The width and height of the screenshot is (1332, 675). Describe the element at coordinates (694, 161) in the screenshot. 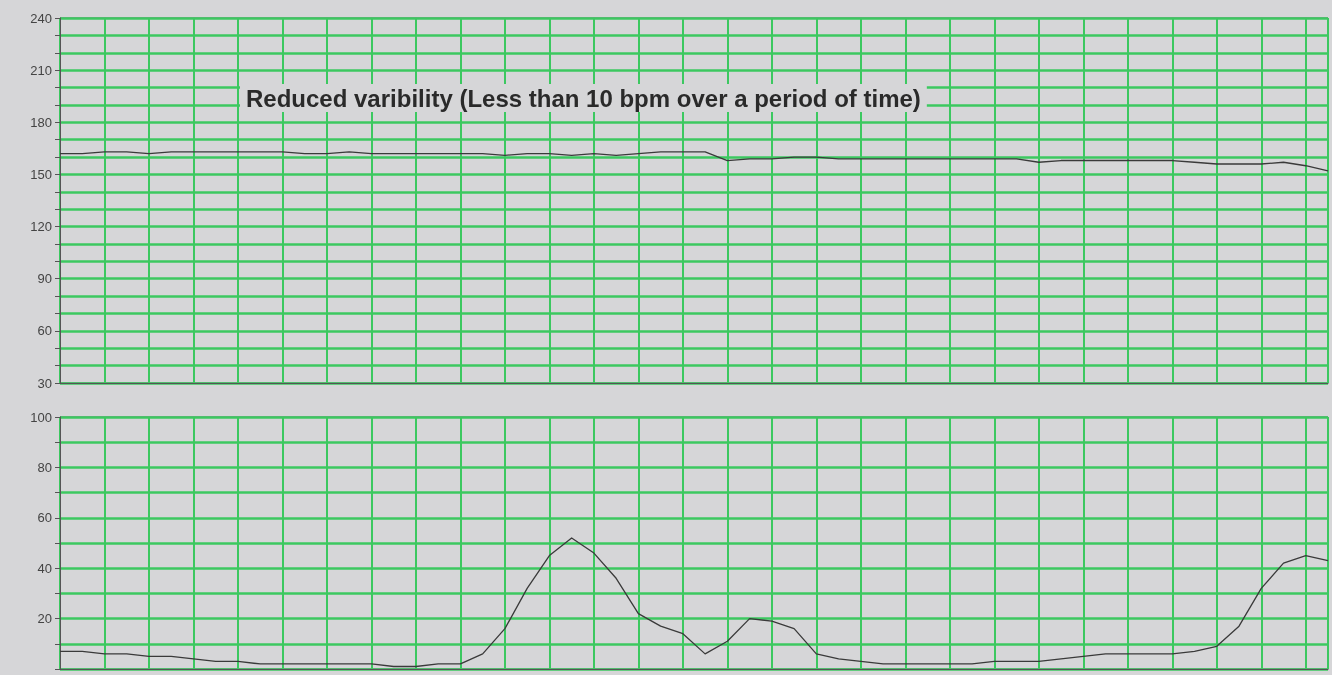

I see `line-series` at that location.